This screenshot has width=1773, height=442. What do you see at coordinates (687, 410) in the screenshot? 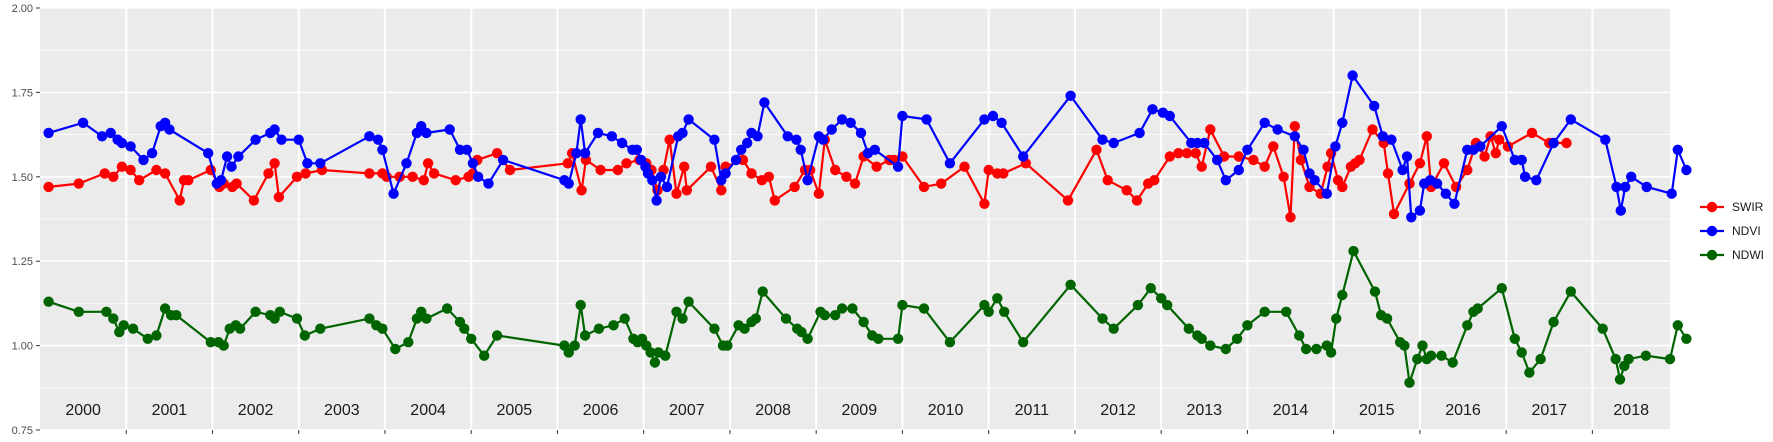
I see `year-label: 2007` at bounding box center [687, 410].